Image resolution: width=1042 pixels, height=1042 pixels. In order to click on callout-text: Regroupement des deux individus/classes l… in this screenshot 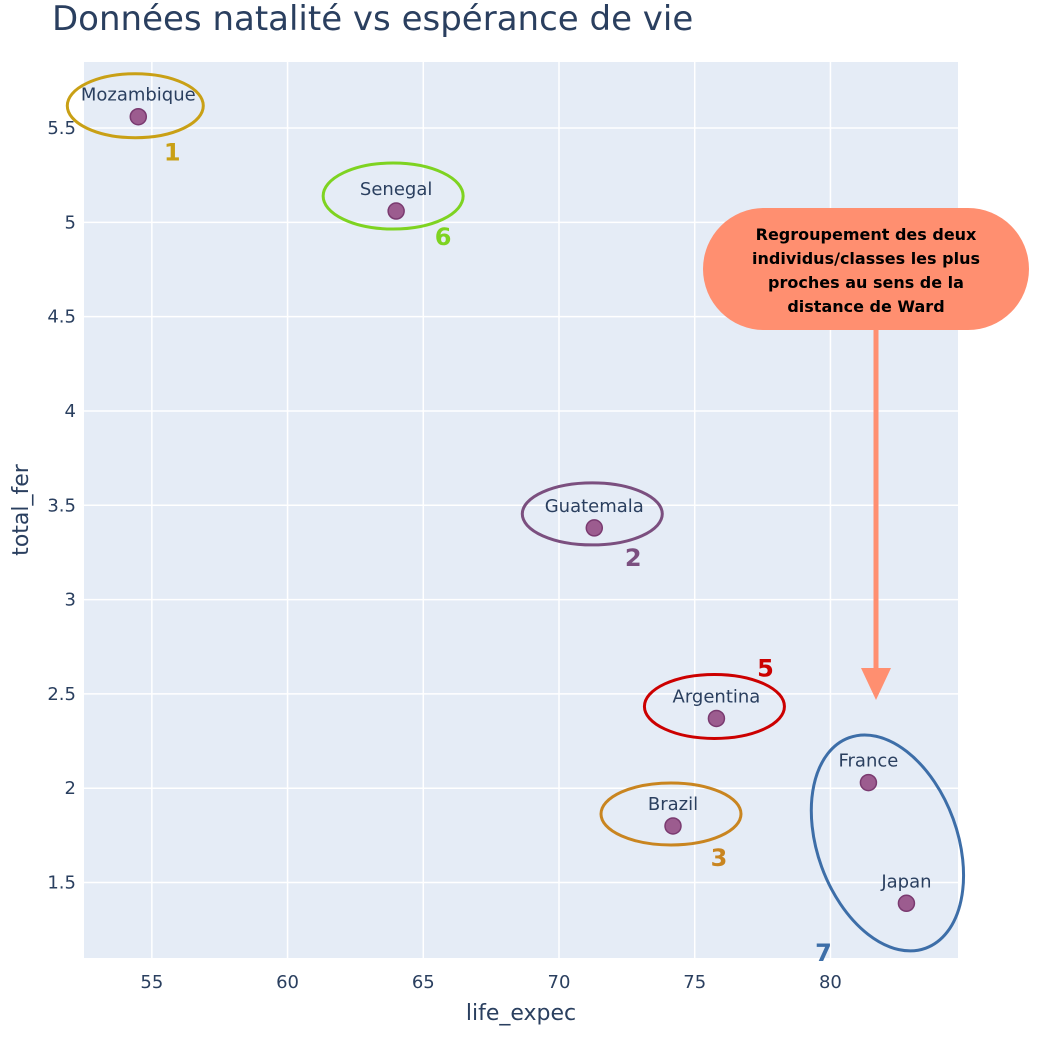, I will do `click(866, 270)`.